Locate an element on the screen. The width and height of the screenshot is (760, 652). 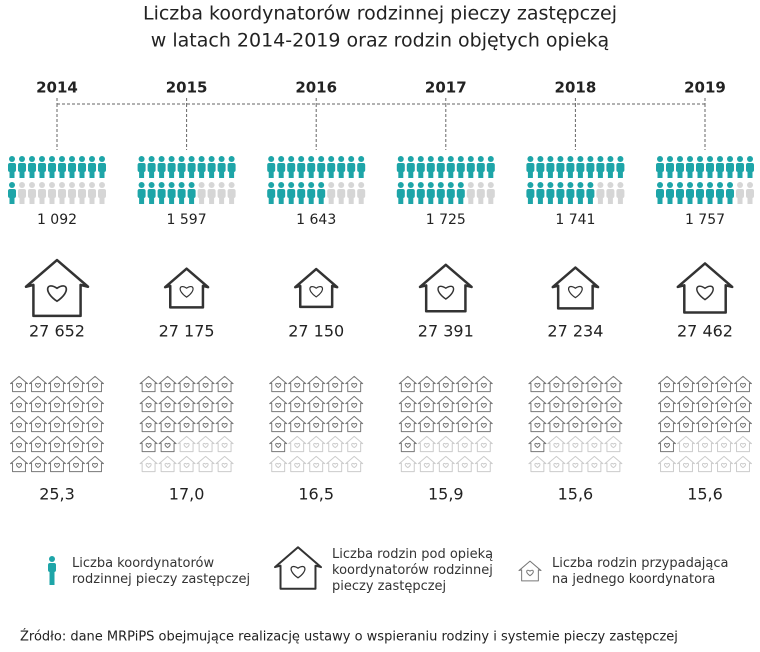
year-label: 2014 is located at coordinates (57, 88).